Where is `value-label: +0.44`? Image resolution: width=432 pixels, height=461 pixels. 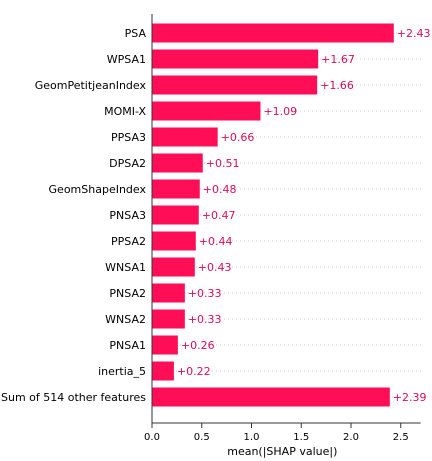
value-label: +0.44 is located at coordinates (216, 241).